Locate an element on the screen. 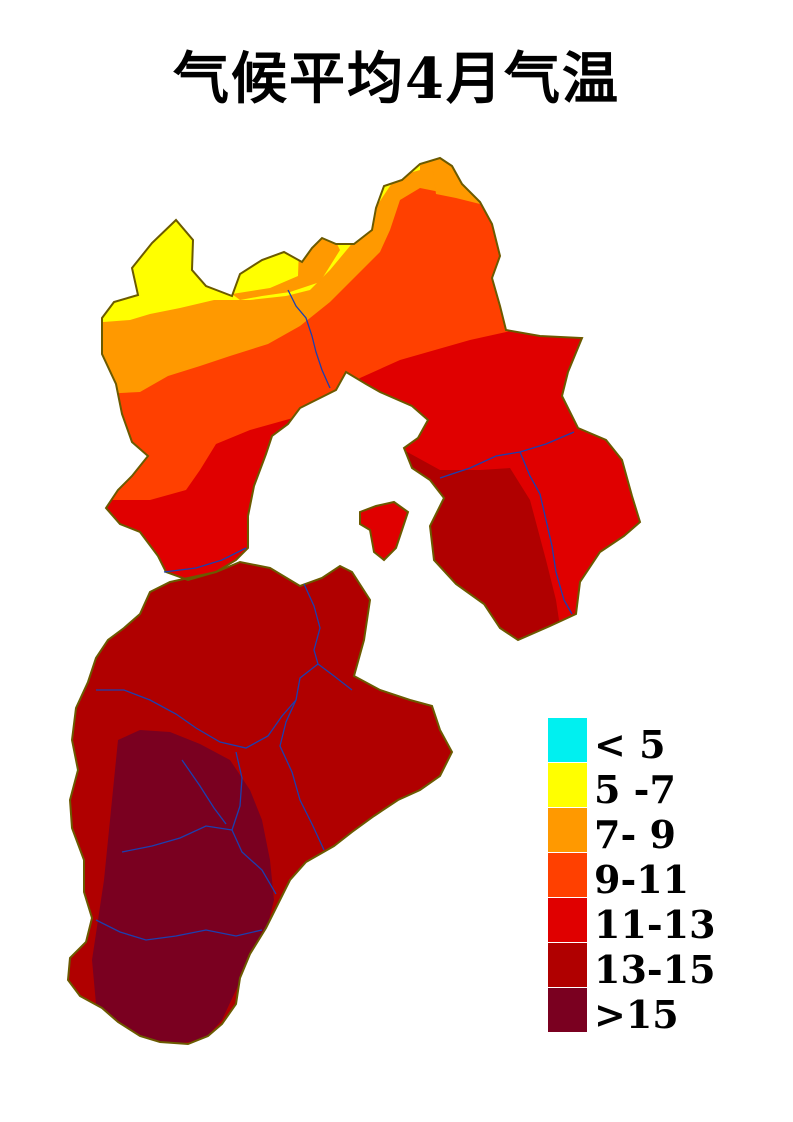 The width and height of the screenshot is (793, 1122). legend-label: < 5 is located at coordinates (630, 744).